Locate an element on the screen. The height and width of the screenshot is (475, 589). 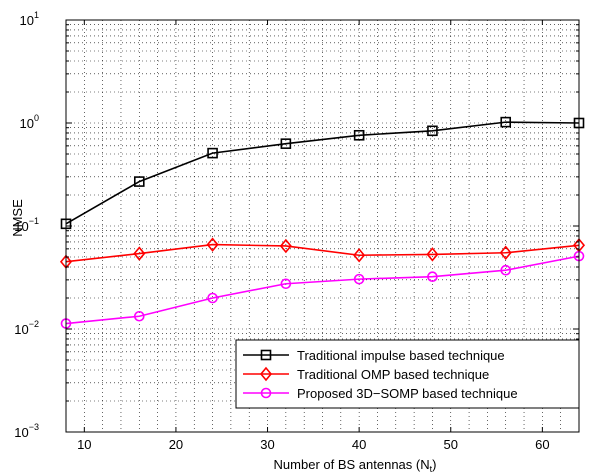
y-tick-label: 10¹ is located at coordinates (29, 19).